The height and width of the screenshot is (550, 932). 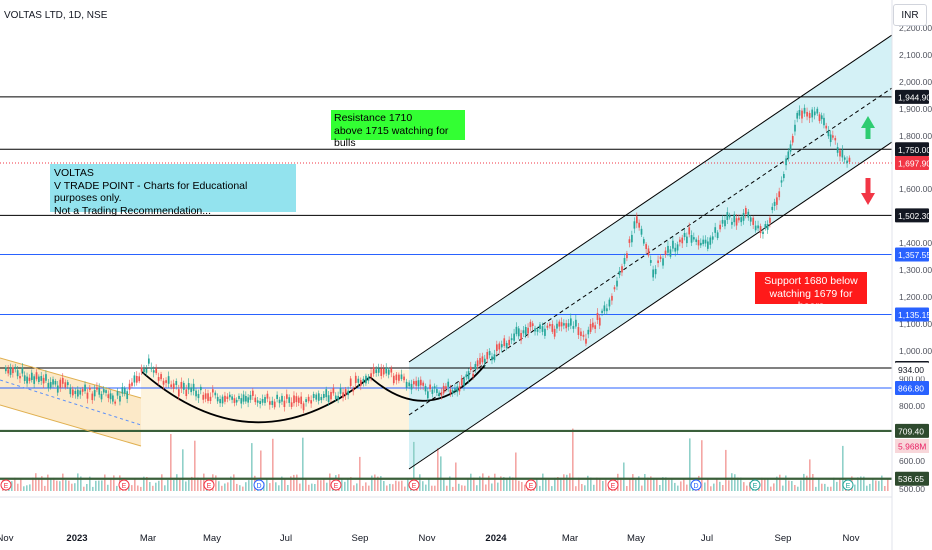 I want to click on x-tick-label: Jul, so click(x=707, y=538).